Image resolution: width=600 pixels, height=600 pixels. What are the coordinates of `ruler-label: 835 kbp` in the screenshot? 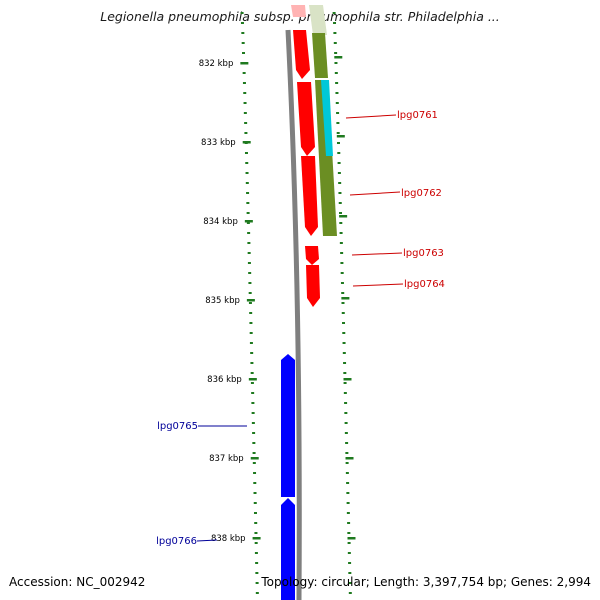 It's located at (222, 301).